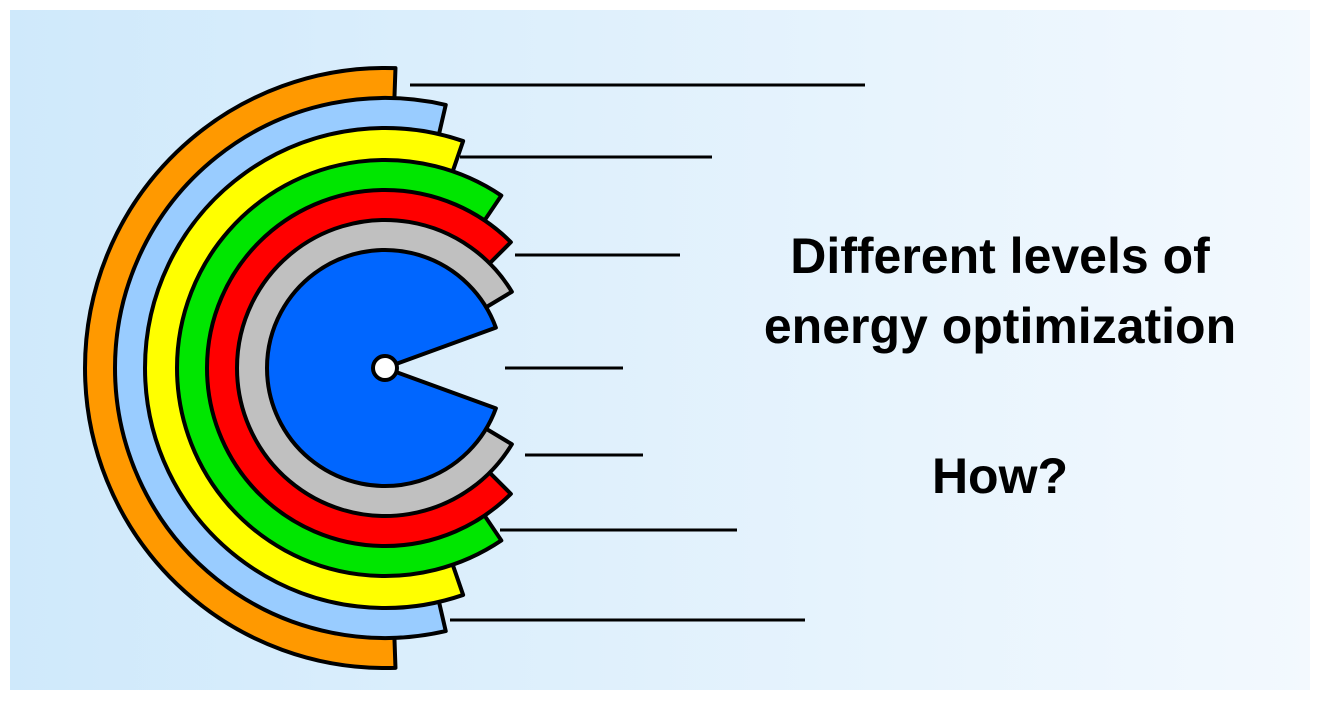 This screenshot has height=715, width=1320. What do you see at coordinates (1000, 476) in the screenshot?
I see `question: How?` at bounding box center [1000, 476].